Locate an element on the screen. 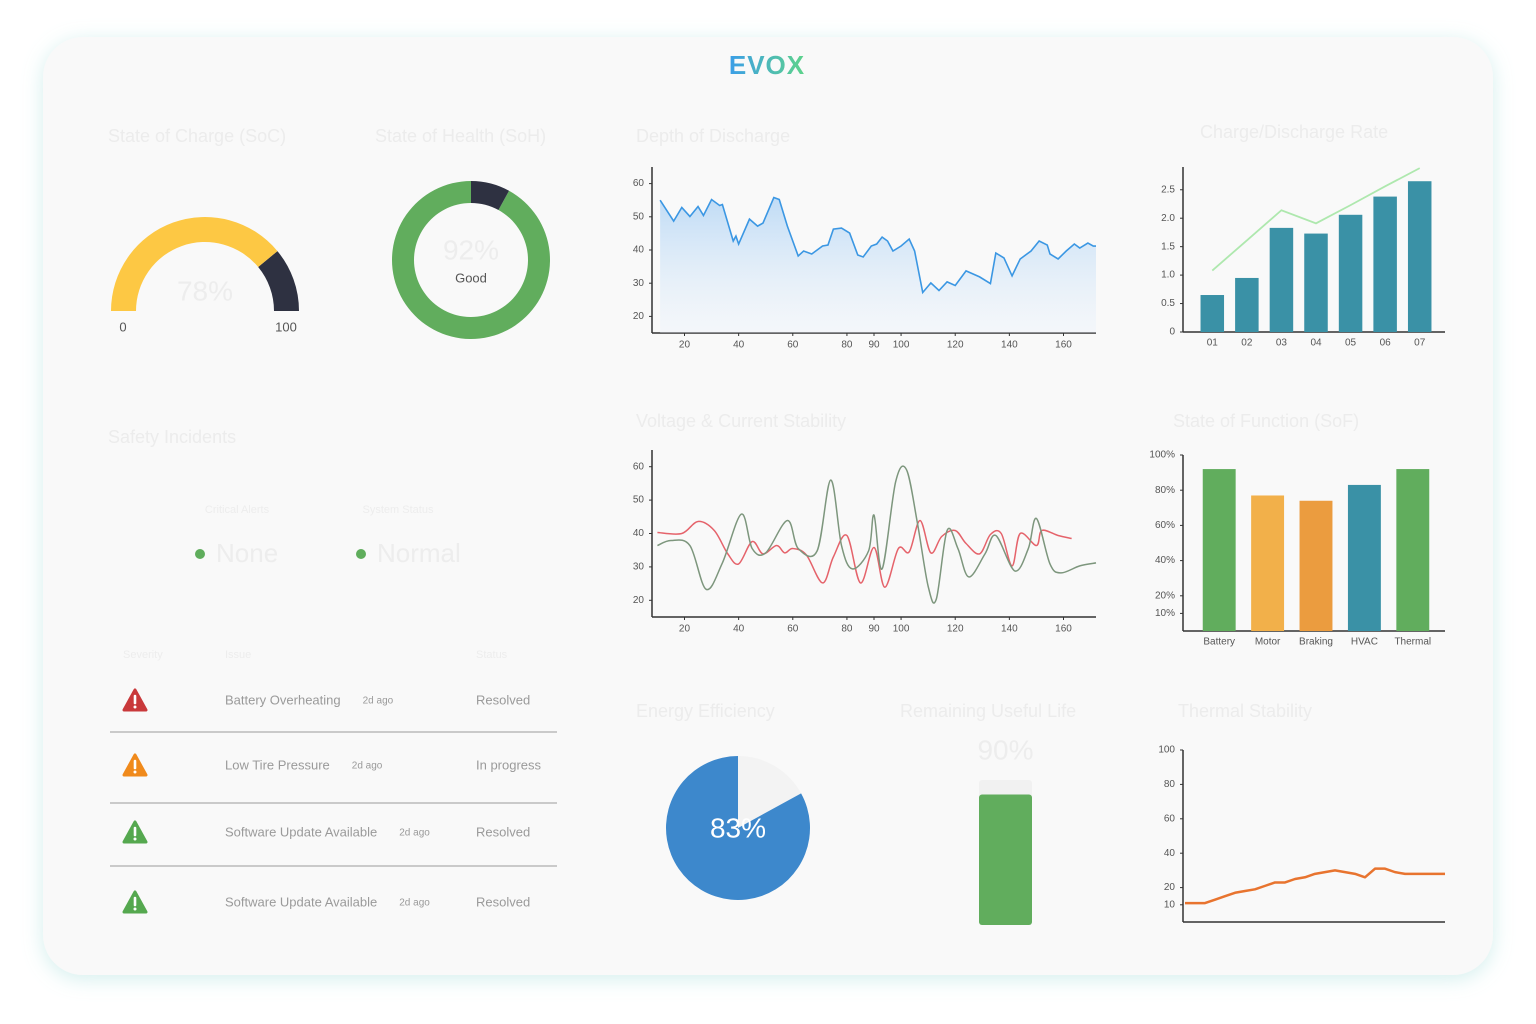 The image size is (1536, 1024). summary-label: Critical Alerts is located at coordinates (237, 510).